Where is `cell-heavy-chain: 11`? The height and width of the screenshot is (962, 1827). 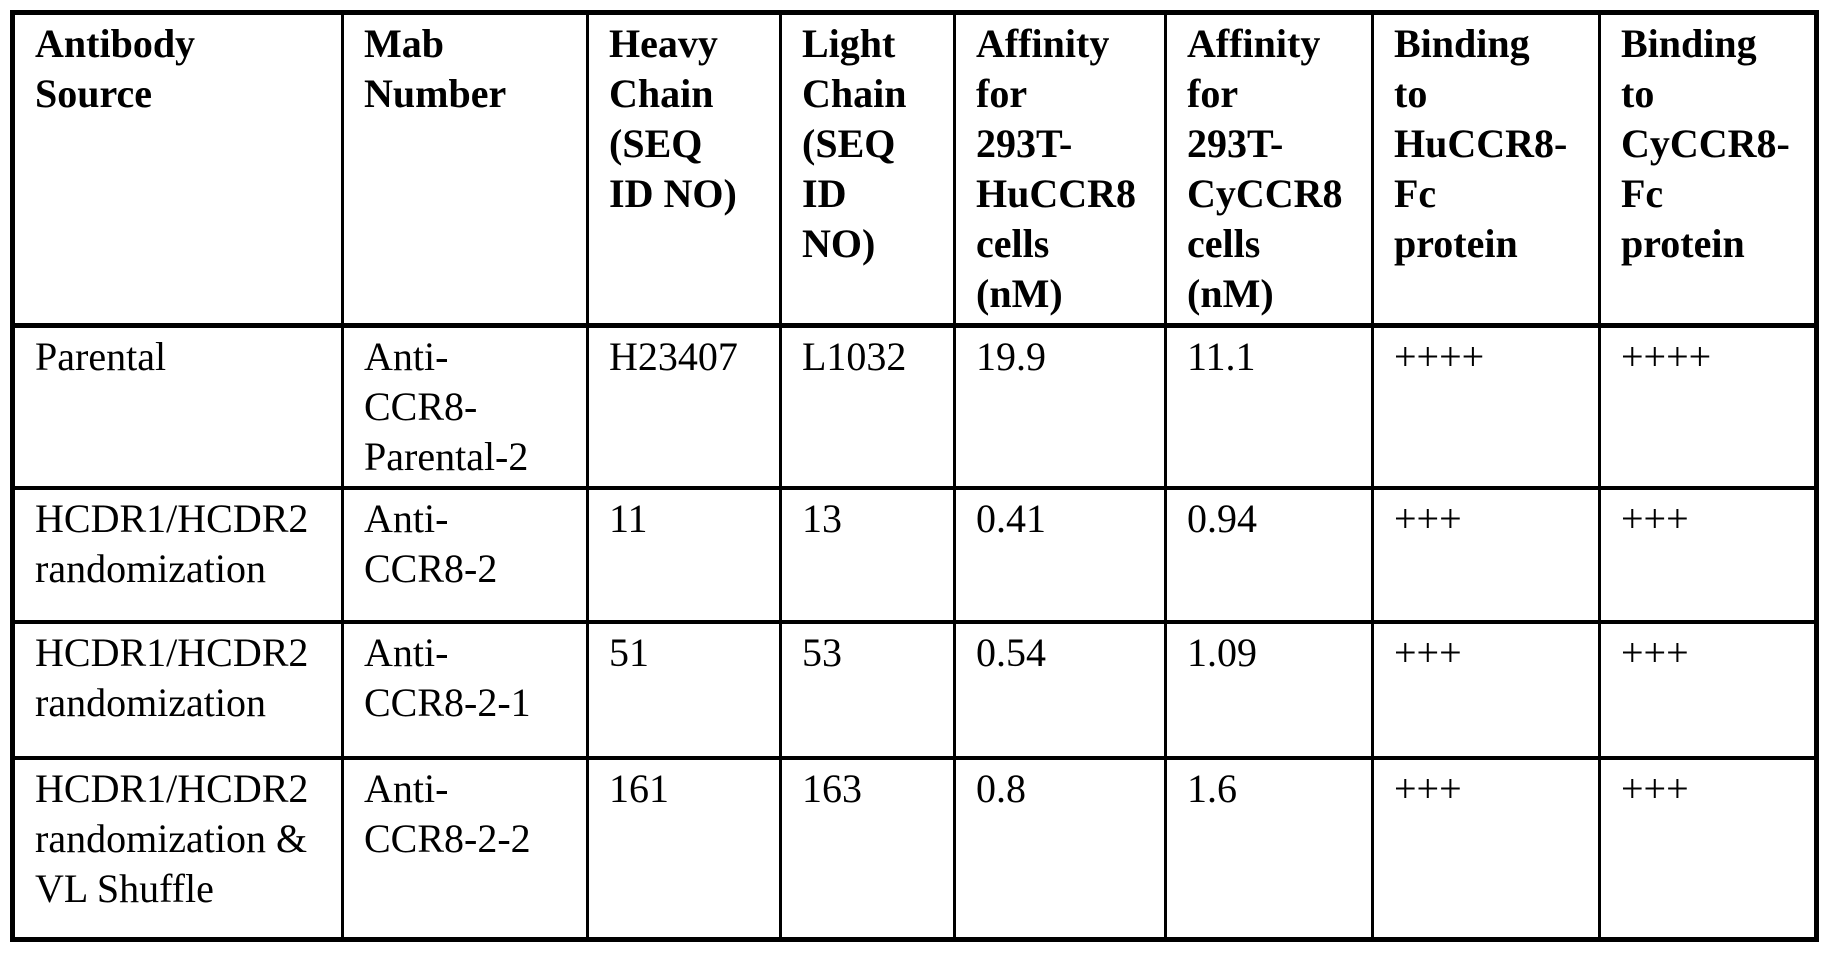
cell-heavy-chain: 11 is located at coordinates (684, 555).